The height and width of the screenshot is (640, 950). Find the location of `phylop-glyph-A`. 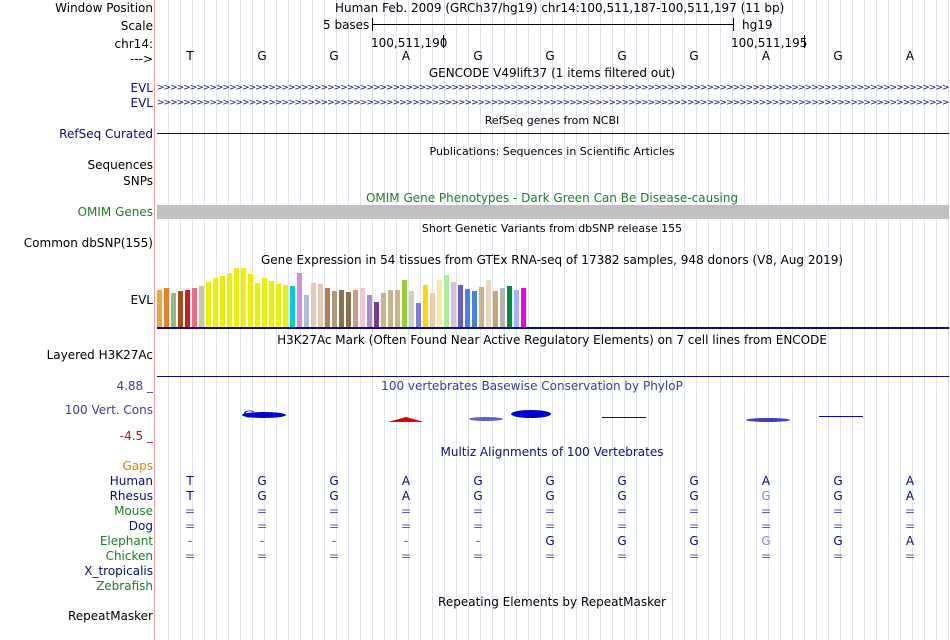

phylop-glyph-A is located at coordinates (406, 419).